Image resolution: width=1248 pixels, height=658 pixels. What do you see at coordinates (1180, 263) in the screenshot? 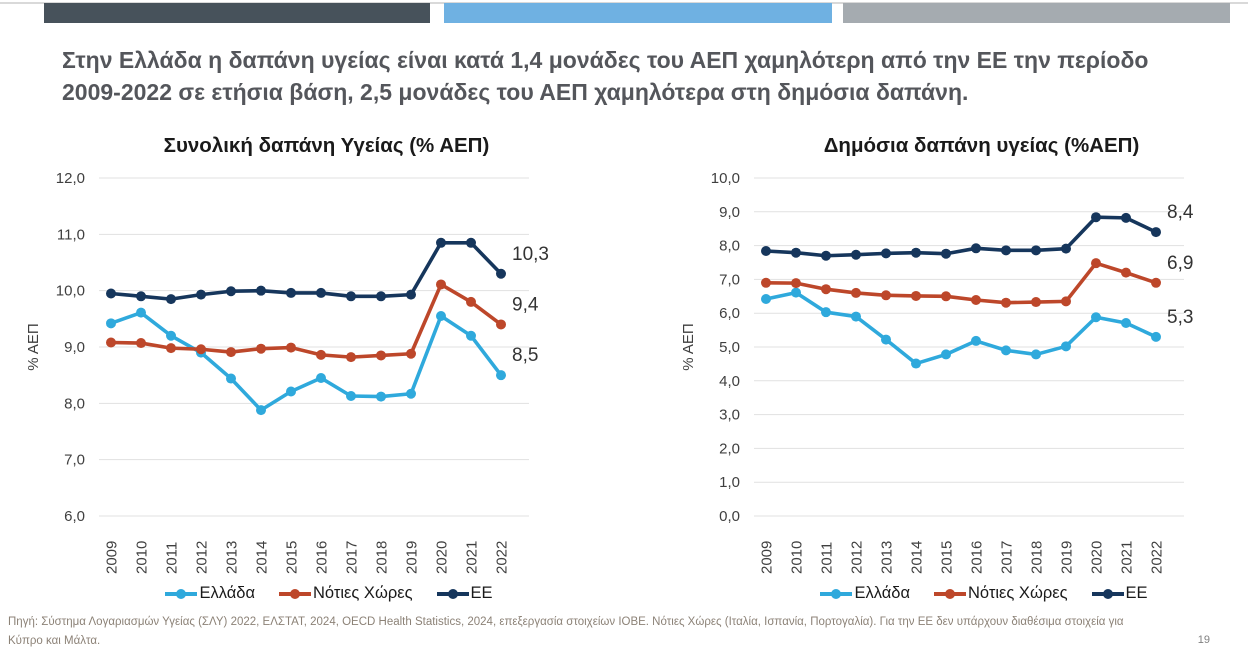
I see `svg-text: 6,9` at bounding box center [1180, 263].